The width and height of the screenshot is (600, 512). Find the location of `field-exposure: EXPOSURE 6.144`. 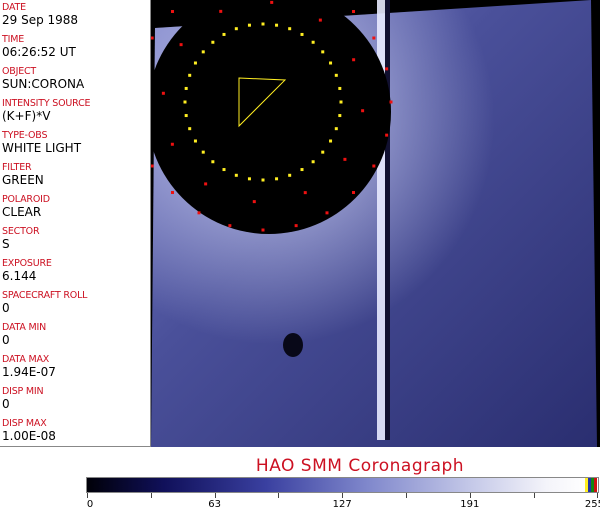

field-exposure: EXPOSURE 6.144 is located at coordinates (27, 270).